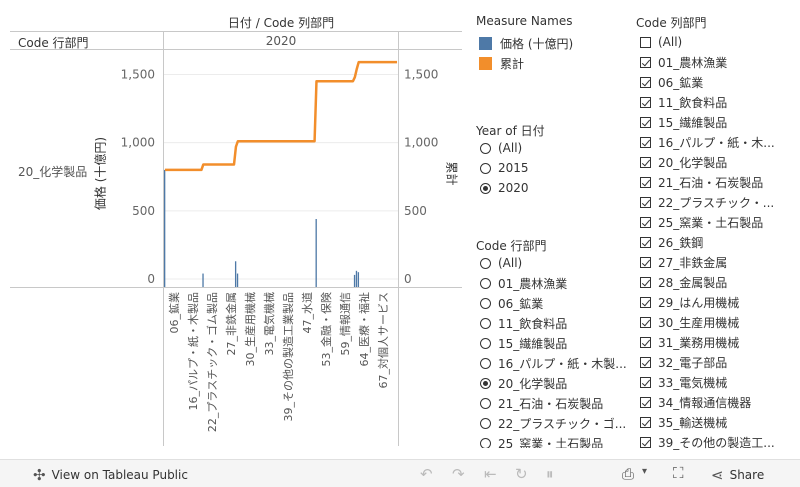  Describe the element at coordinates (715, 102) in the screenshot. I see `column-filter-option: 11_飲食料品` at that location.